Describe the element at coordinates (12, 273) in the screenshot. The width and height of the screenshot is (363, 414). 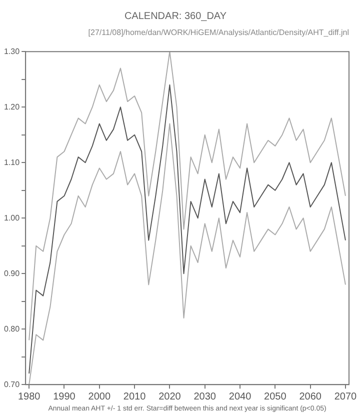
I see `y-tick-label: 0.90` at that location.